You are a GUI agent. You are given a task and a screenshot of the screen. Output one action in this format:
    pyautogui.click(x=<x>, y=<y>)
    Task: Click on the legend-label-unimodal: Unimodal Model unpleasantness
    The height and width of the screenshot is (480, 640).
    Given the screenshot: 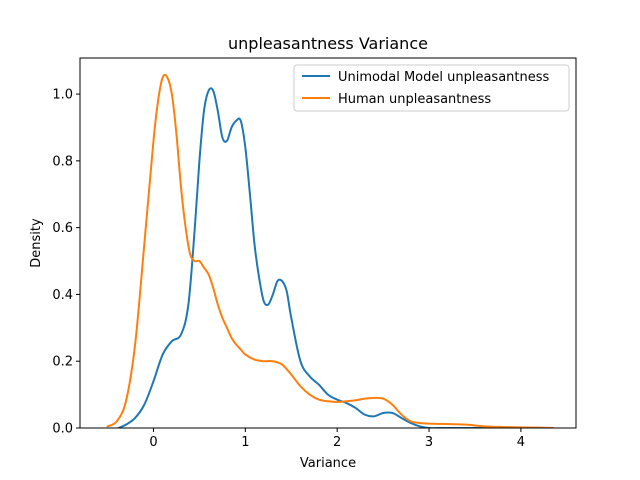 What is the action you would take?
    pyautogui.click(x=444, y=77)
    